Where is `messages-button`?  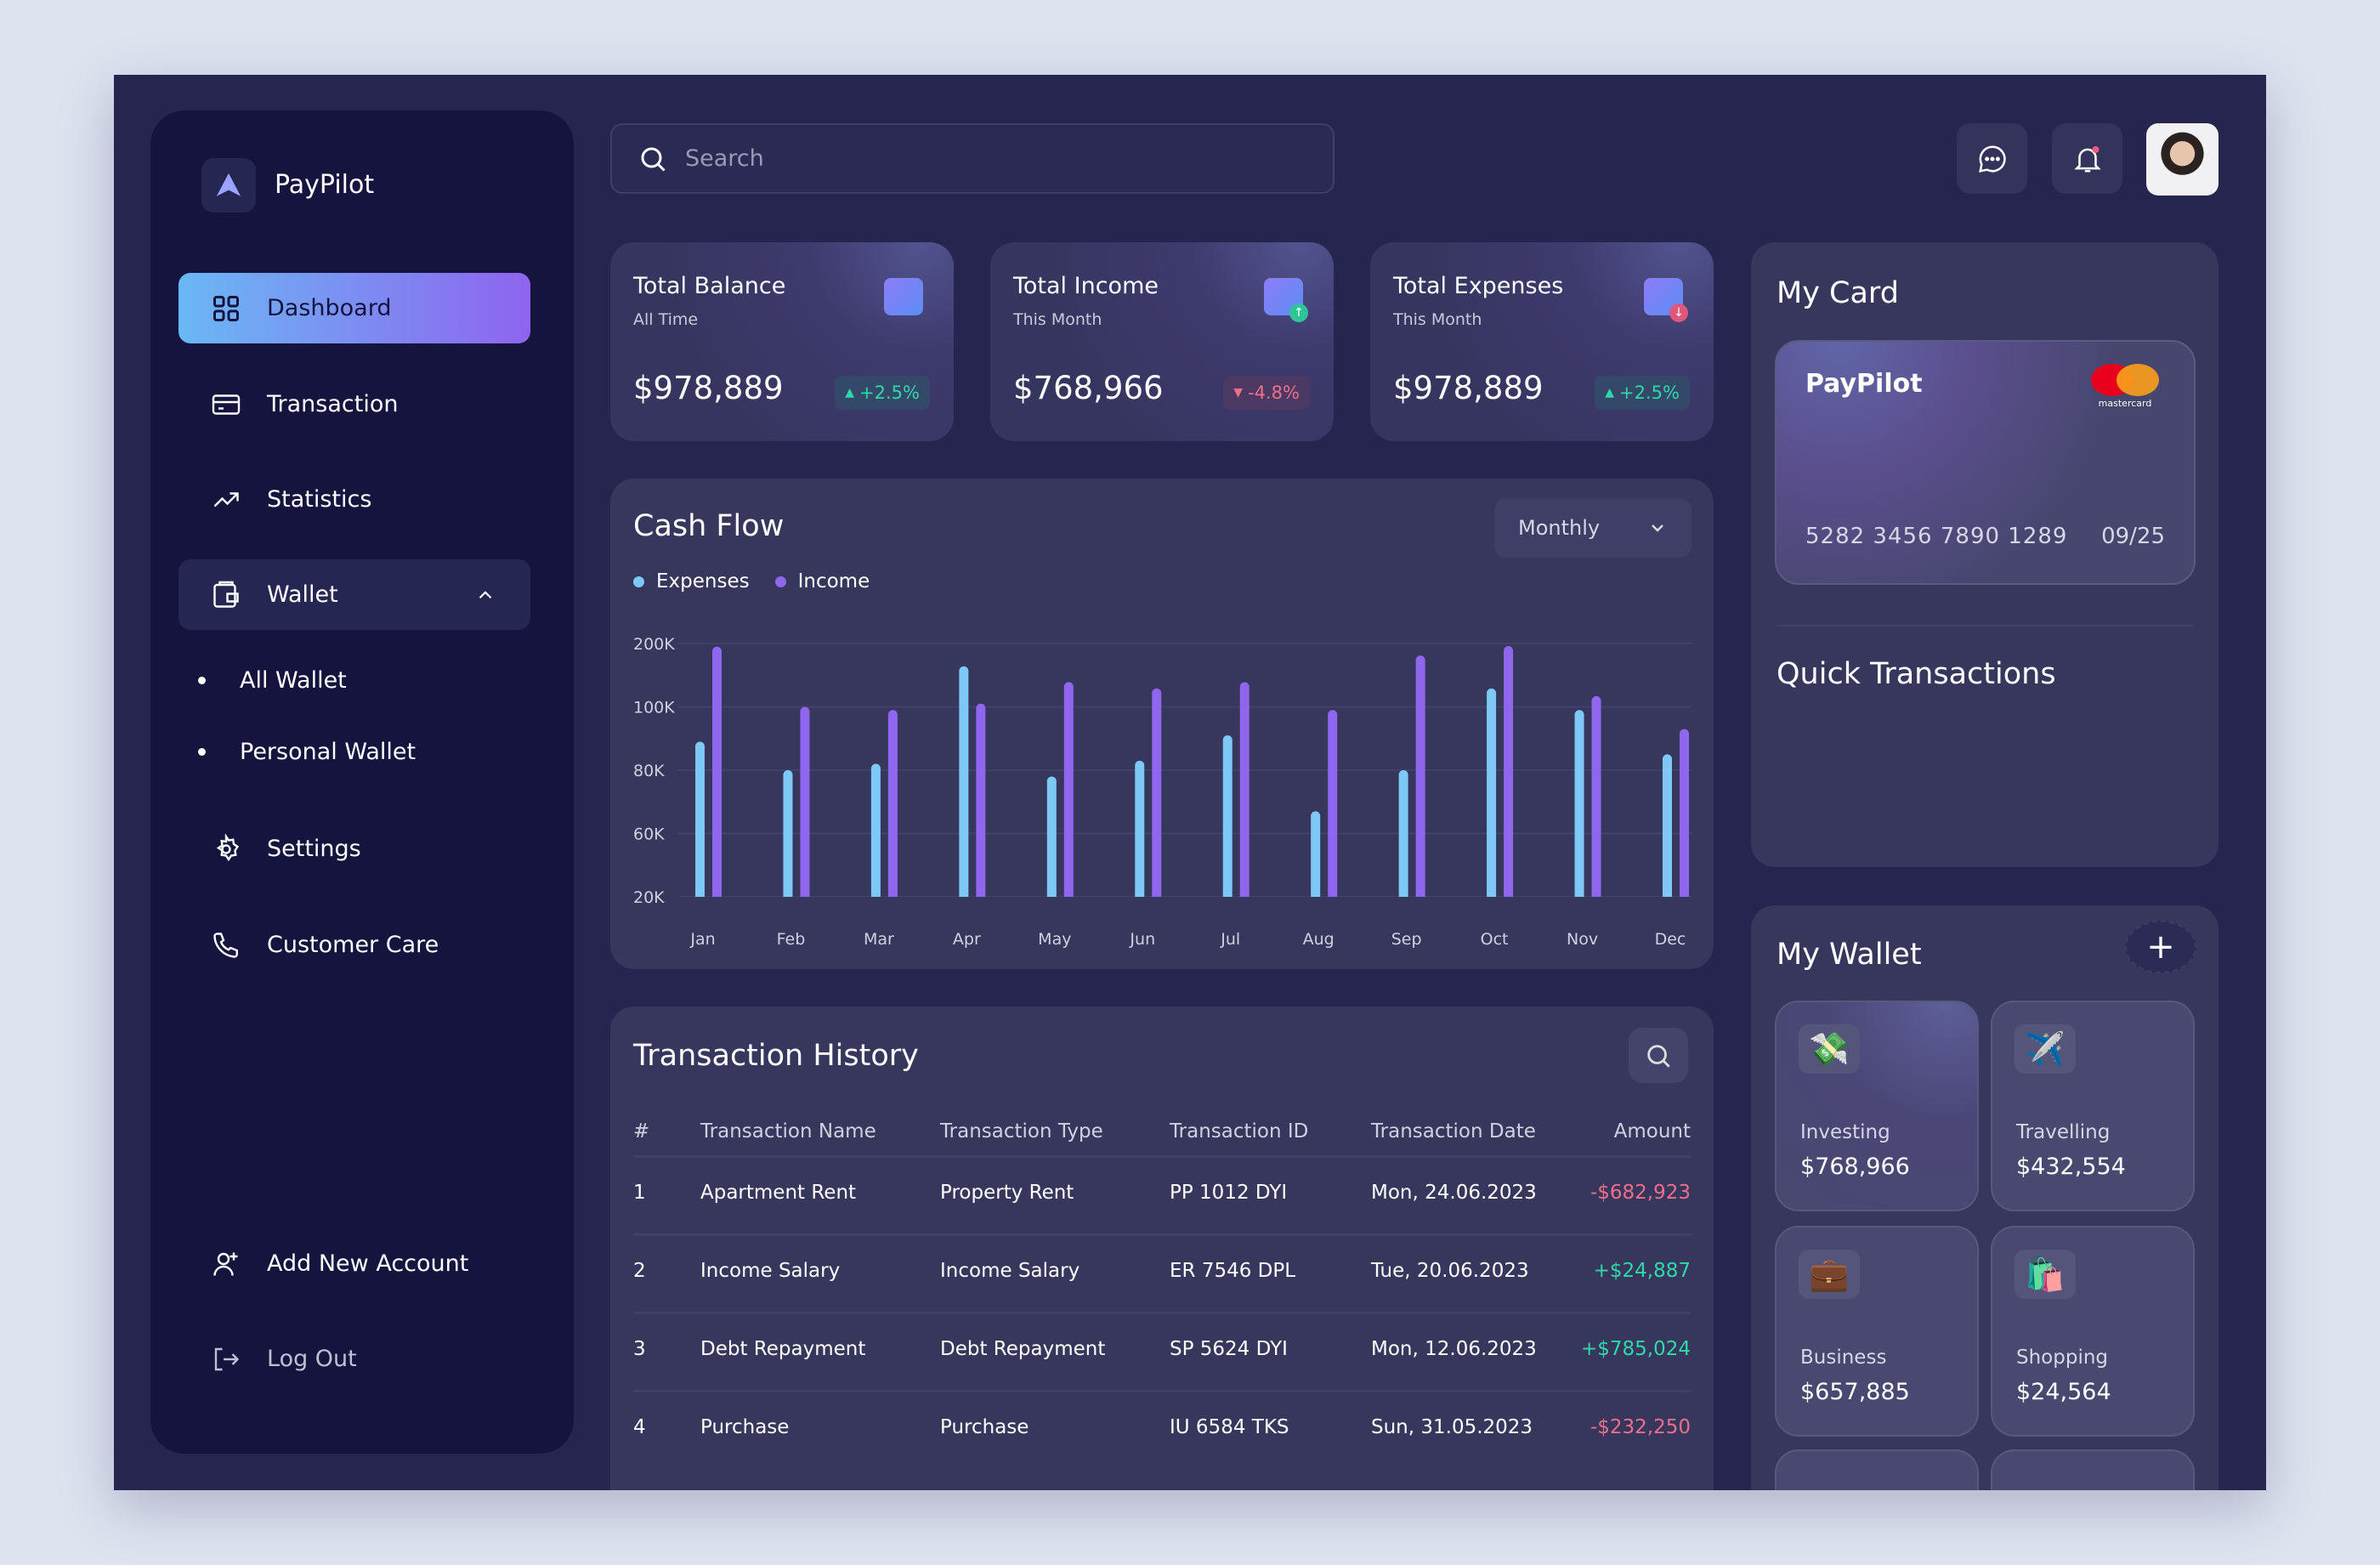 messages-button is located at coordinates (1992, 158).